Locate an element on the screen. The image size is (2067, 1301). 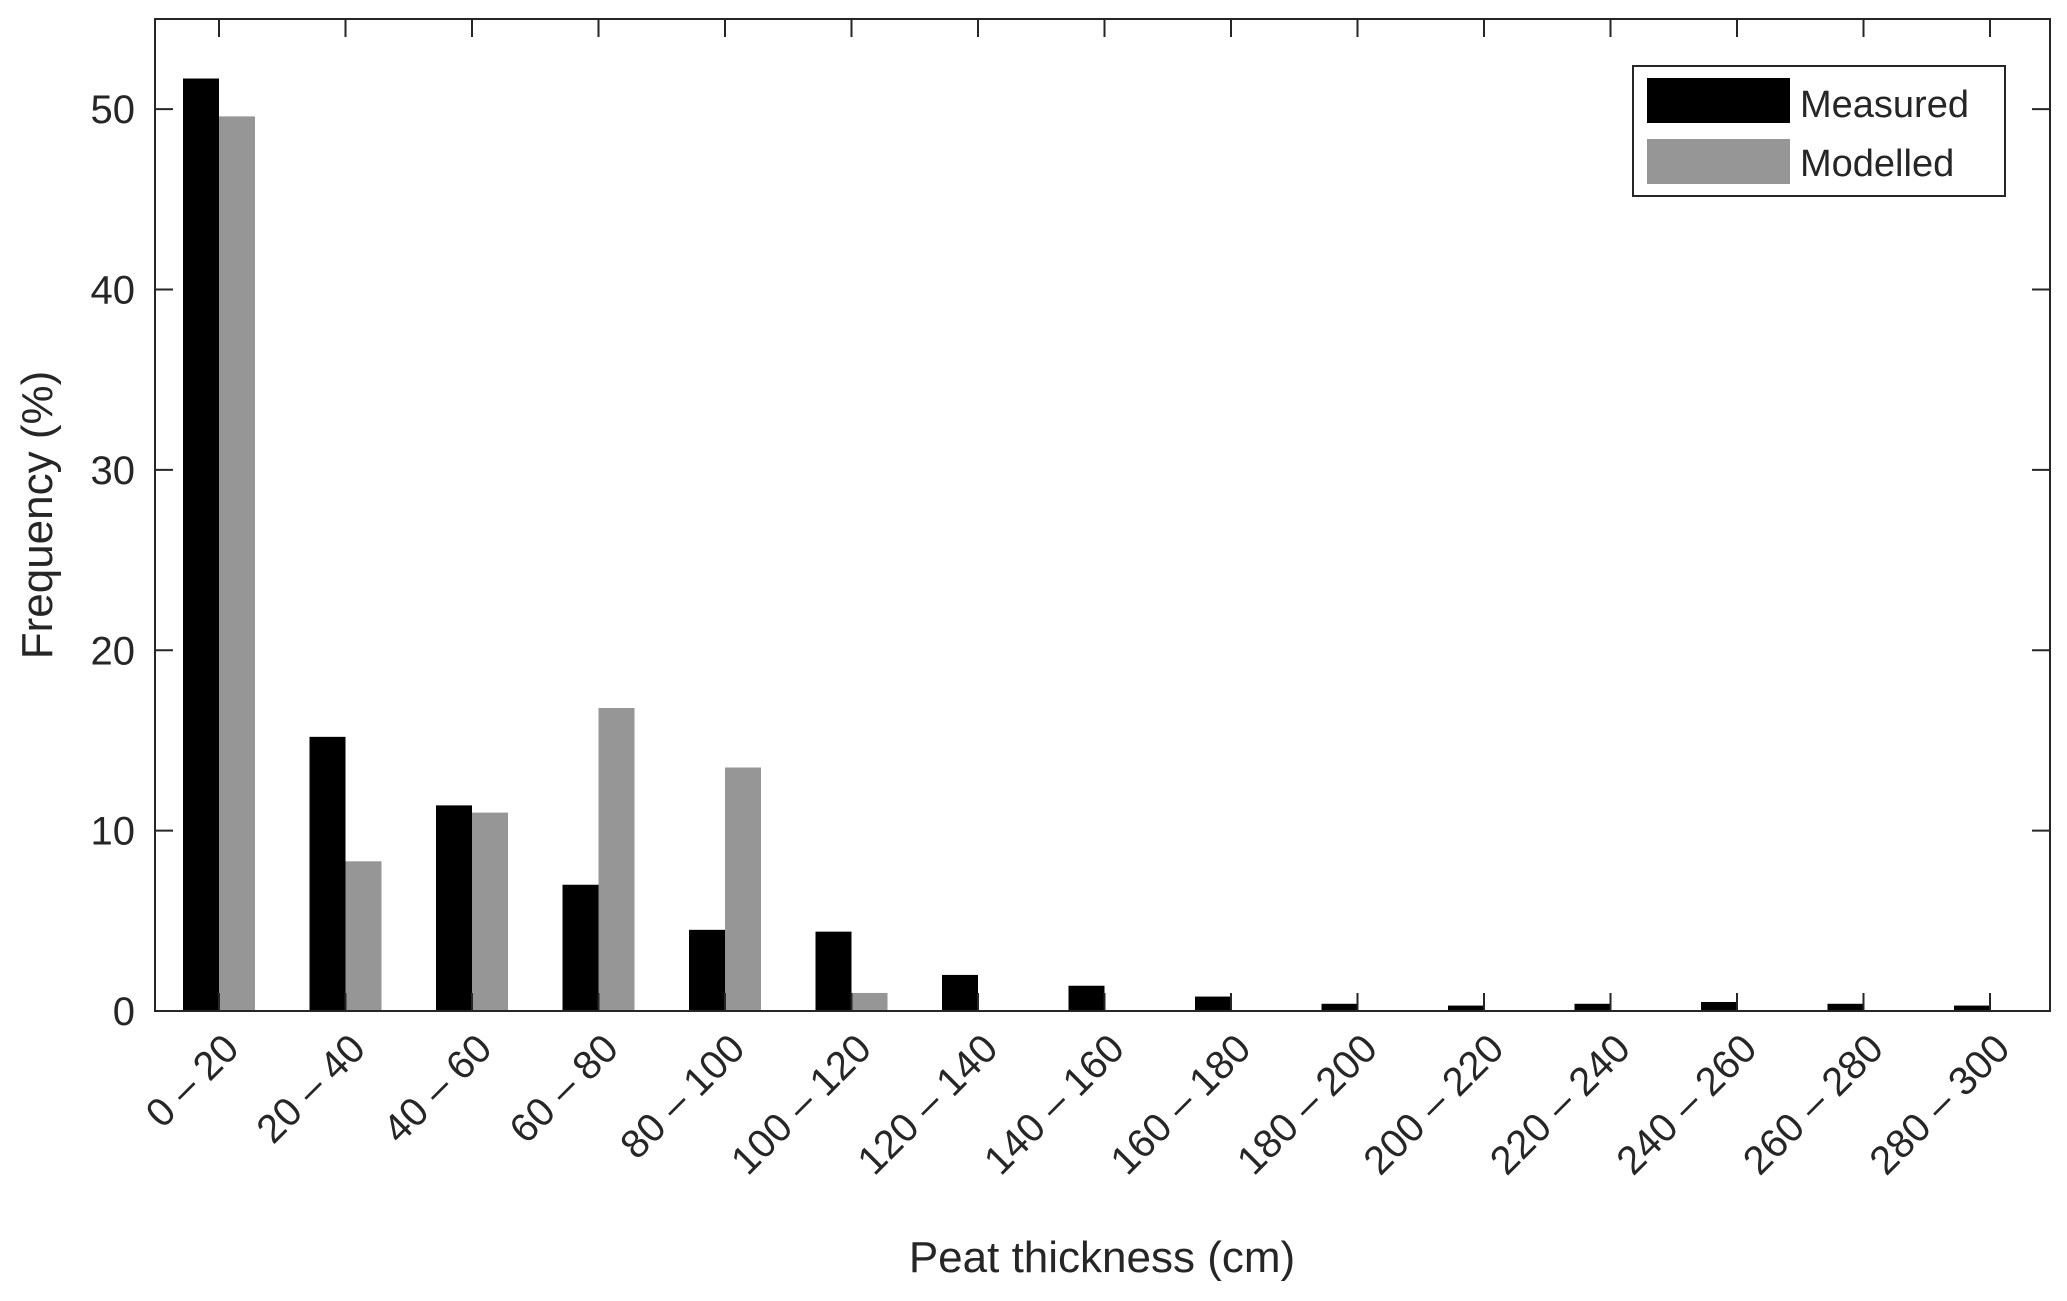
y-tick-label-3: 30 is located at coordinates (113, 471).